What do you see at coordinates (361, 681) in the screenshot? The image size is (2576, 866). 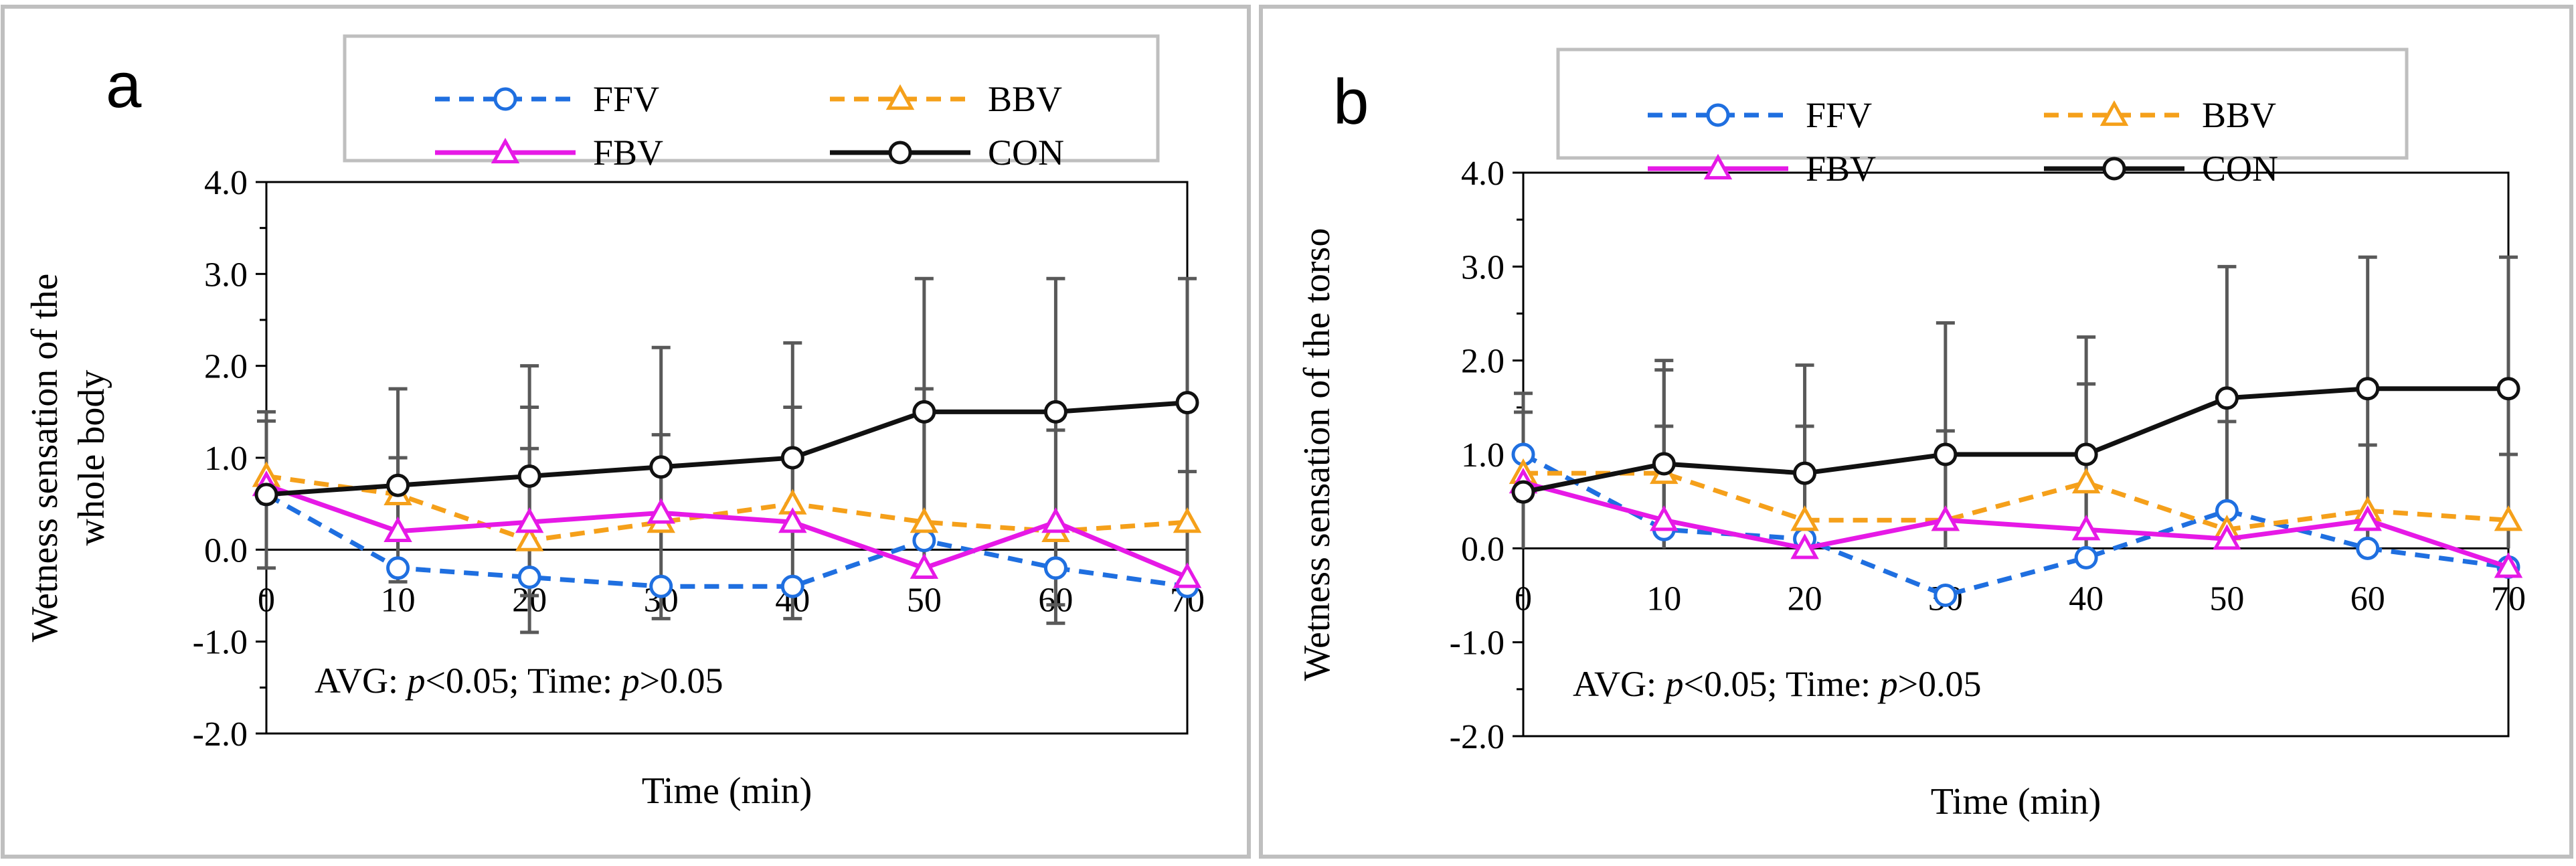 I see `annotation-part: AVG:` at bounding box center [361, 681].